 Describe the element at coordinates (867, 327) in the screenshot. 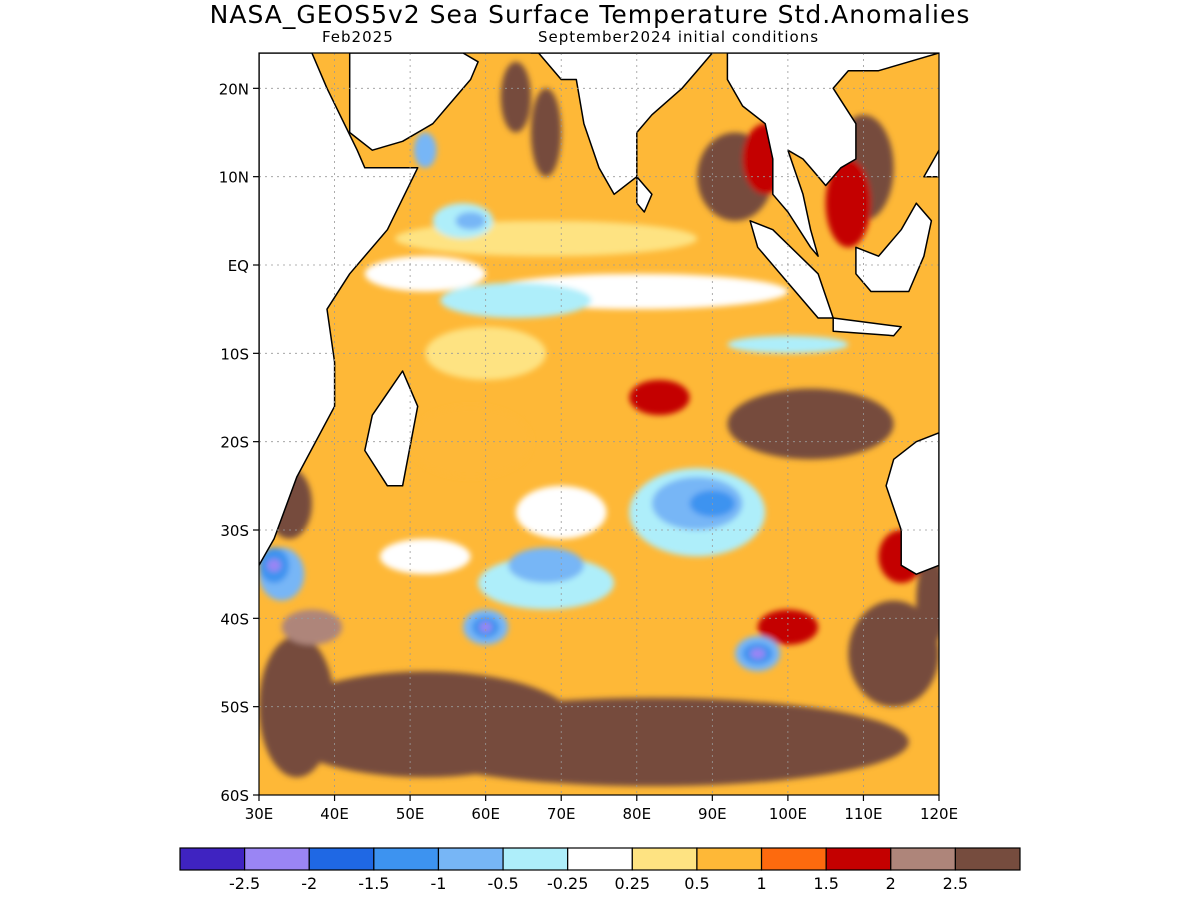

I see `java-land` at that location.